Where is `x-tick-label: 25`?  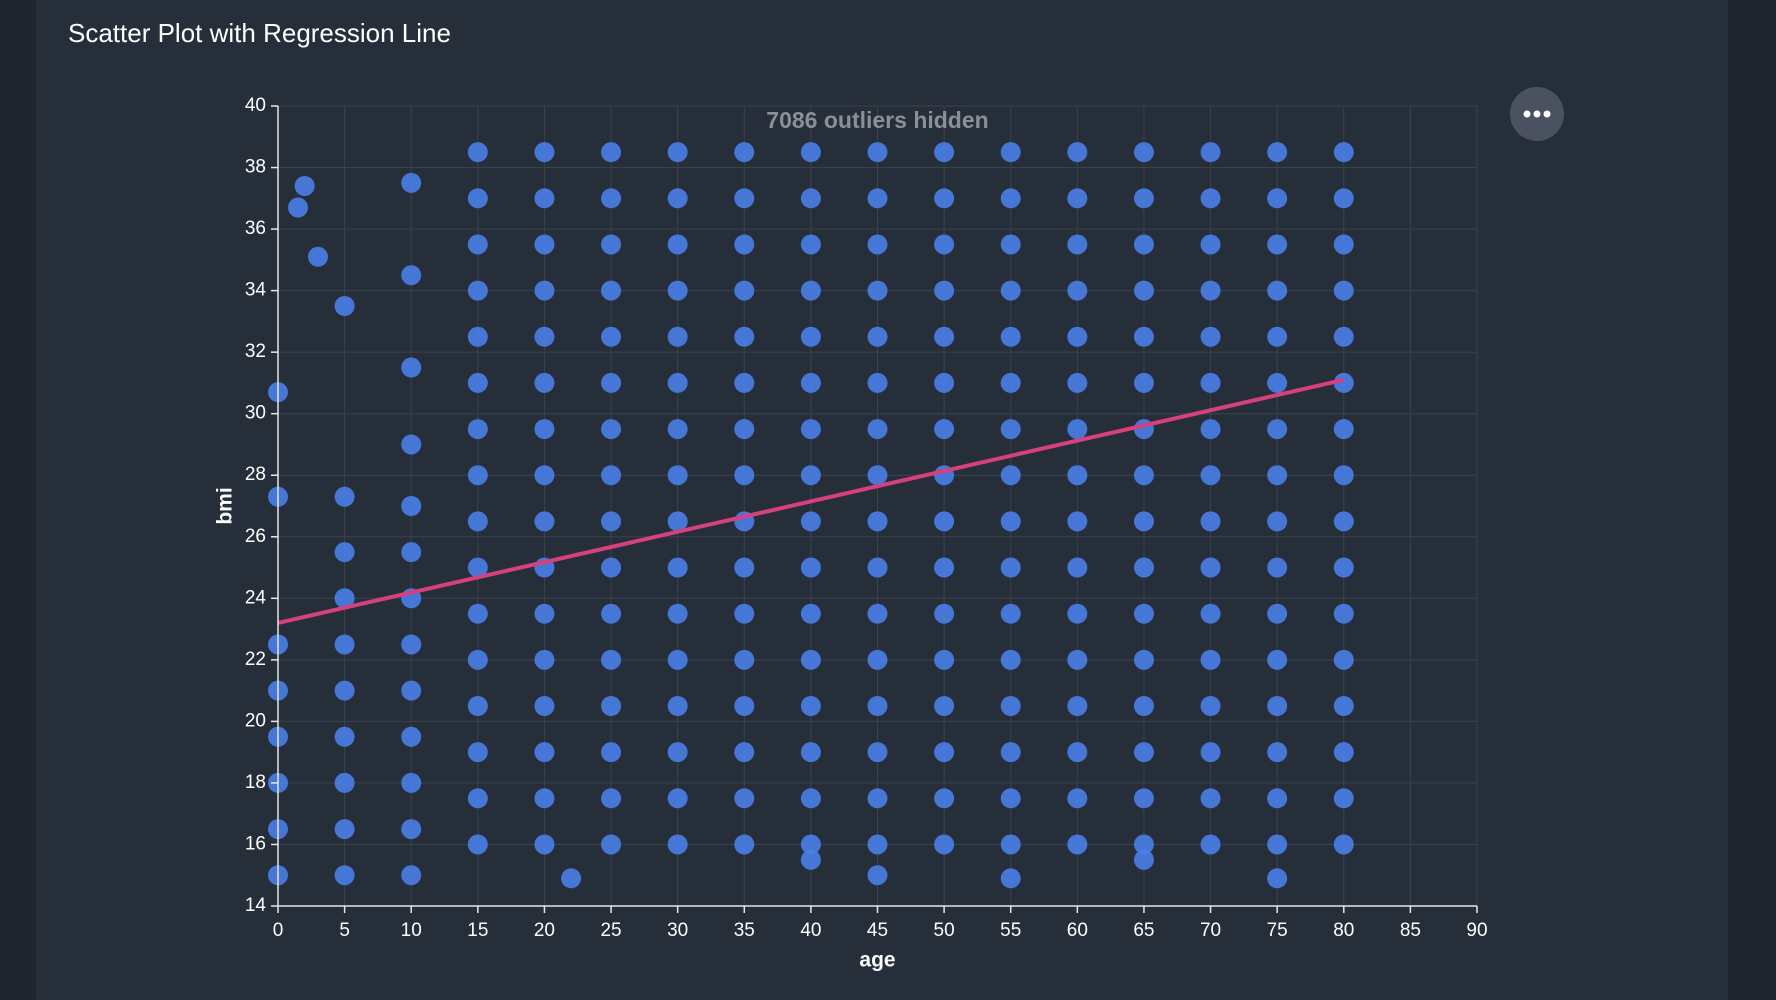
x-tick-label: 25 is located at coordinates (610, 930).